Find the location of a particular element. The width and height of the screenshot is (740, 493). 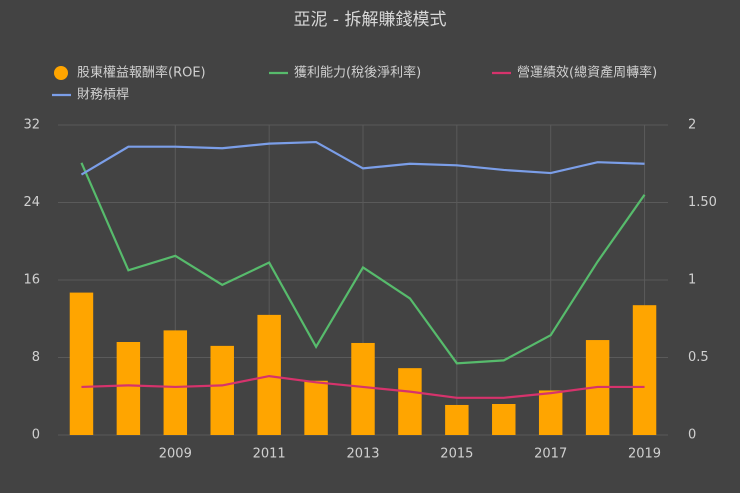

legend-label: 獲利能力(稅後淨利率) is located at coordinates (357, 73).